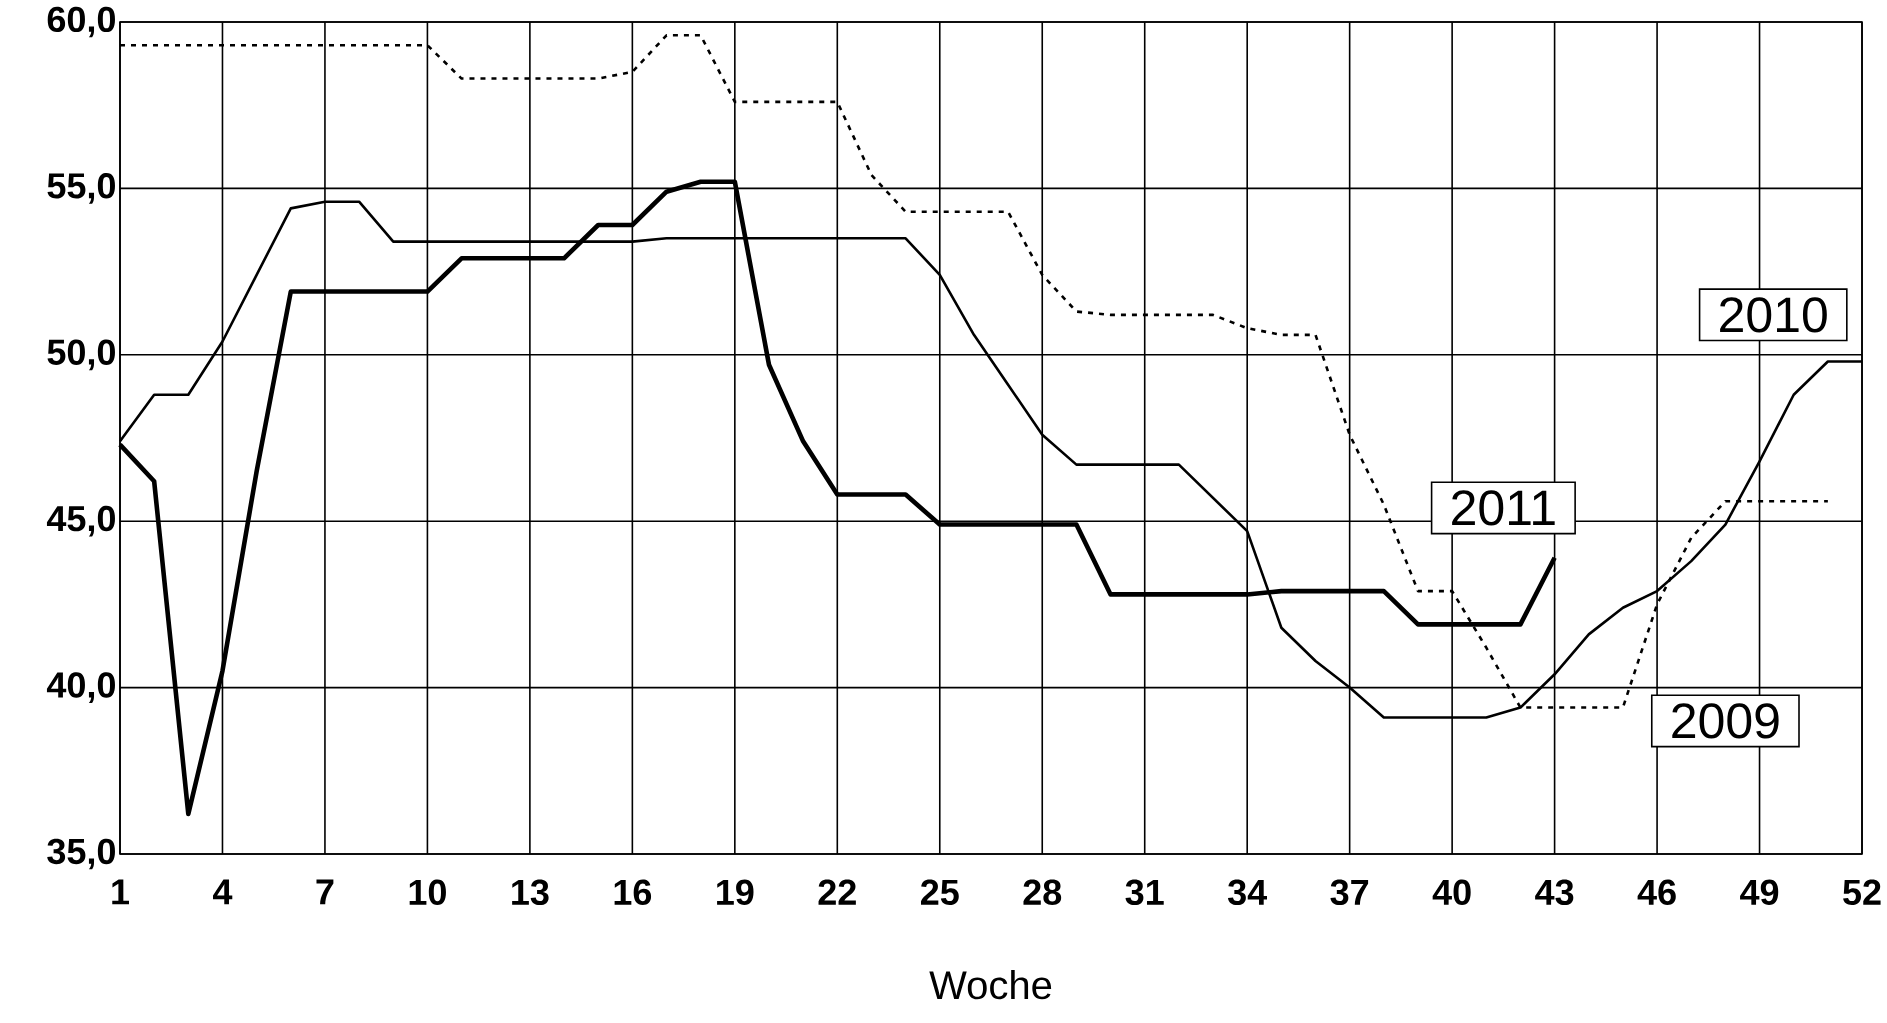 The height and width of the screenshot is (1023, 1887). I want to click on x-tick-label: 19, so click(735, 892).